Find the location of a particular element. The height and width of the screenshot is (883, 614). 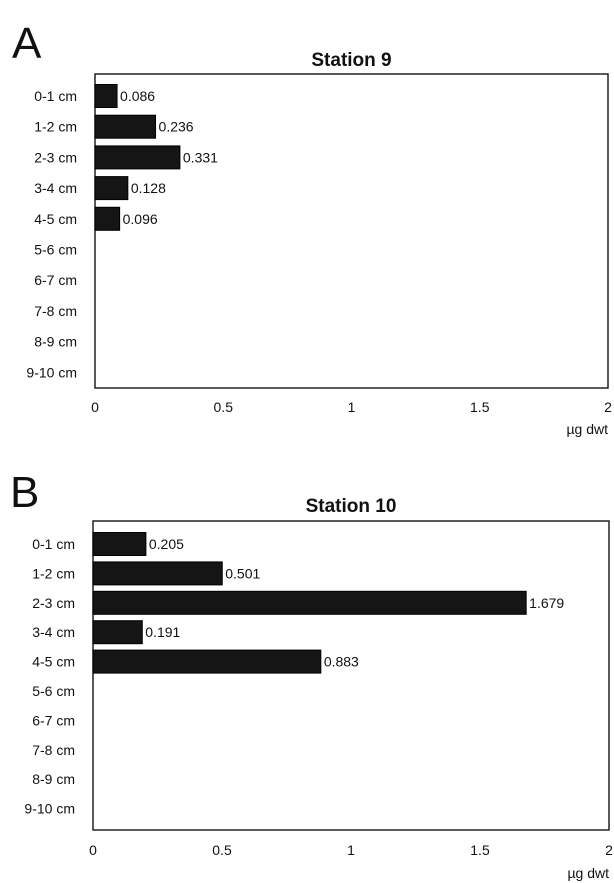

data-label: 0.086 is located at coordinates (137, 96).